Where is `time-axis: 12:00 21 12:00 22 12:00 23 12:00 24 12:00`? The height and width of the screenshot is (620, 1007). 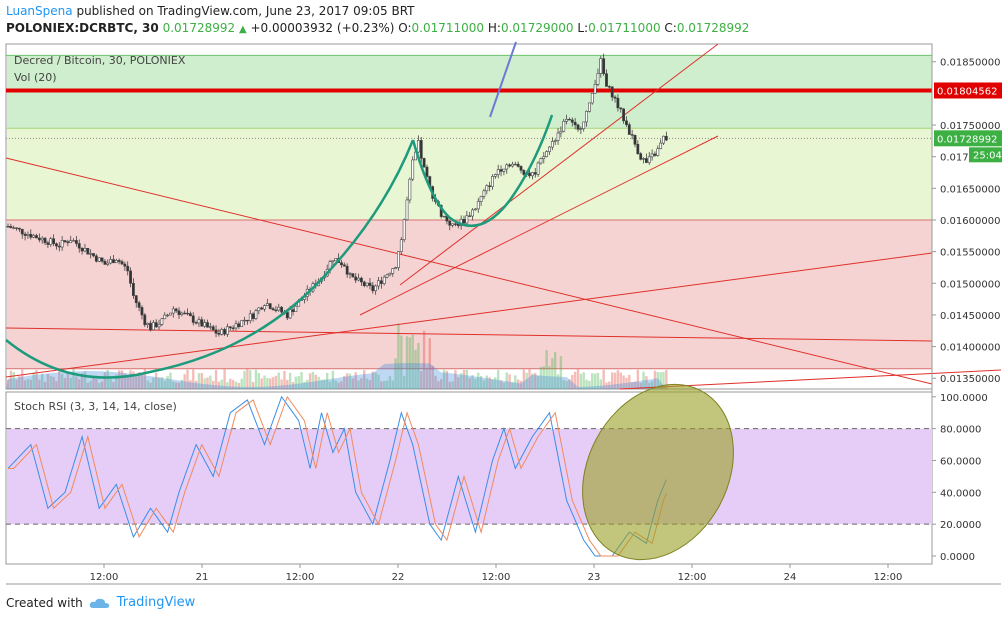 time-axis: 12:00 21 12:00 22 12:00 23 12:00 24 12:00 is located at coordinates (496, 573).